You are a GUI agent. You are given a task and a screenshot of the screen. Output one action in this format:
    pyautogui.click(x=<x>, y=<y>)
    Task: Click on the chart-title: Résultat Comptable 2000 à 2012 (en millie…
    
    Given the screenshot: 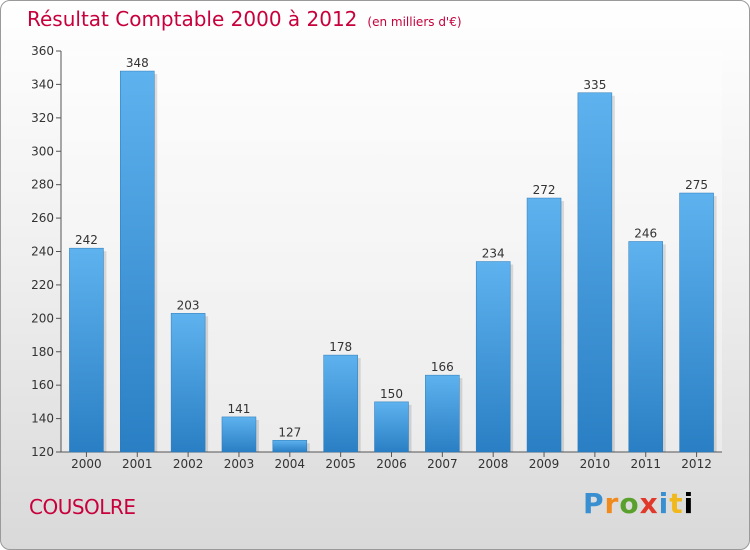 What is the action you would take?
    pyautogui.click(x=244, y=19)
    